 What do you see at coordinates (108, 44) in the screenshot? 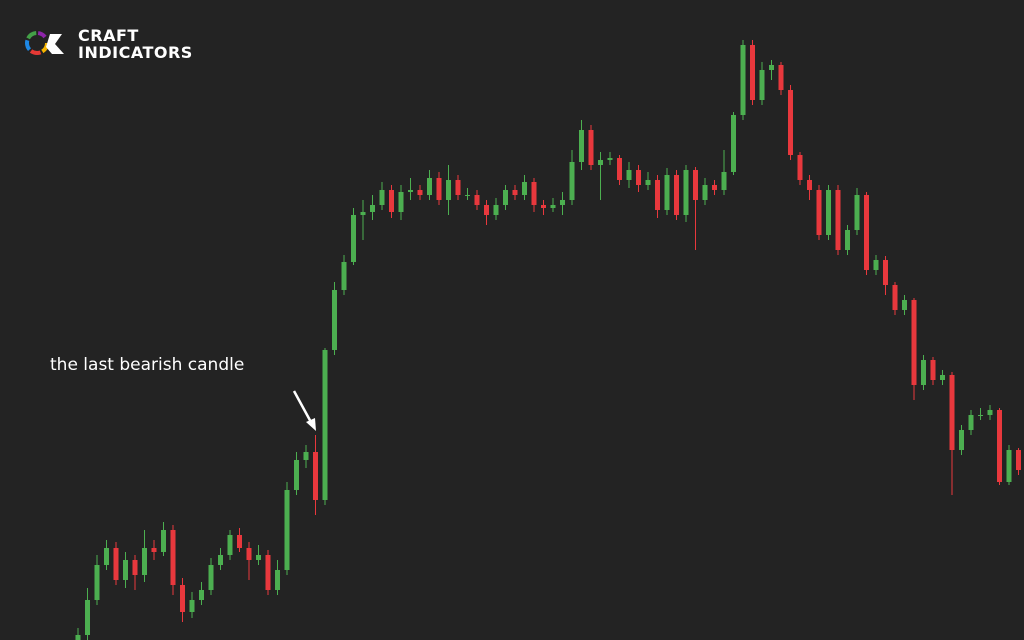
I see `logo: CRAFT INDICATORS` at bounding box center [108, 44].